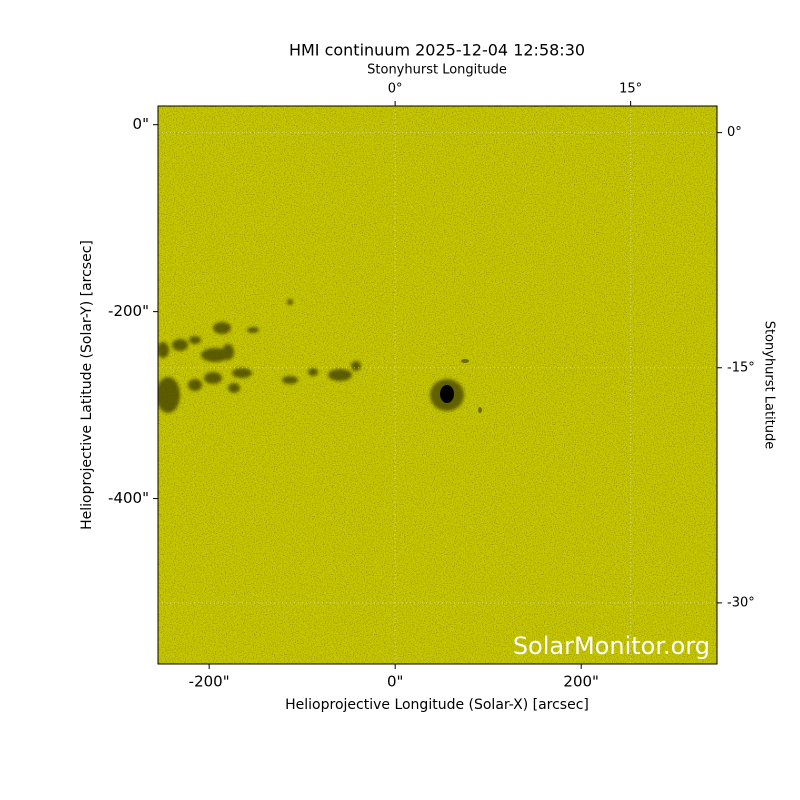 This screenshot has width=800, height=800. I want to click on x2-axis-label: Stonyhurst Longitude, so click(437, 70).